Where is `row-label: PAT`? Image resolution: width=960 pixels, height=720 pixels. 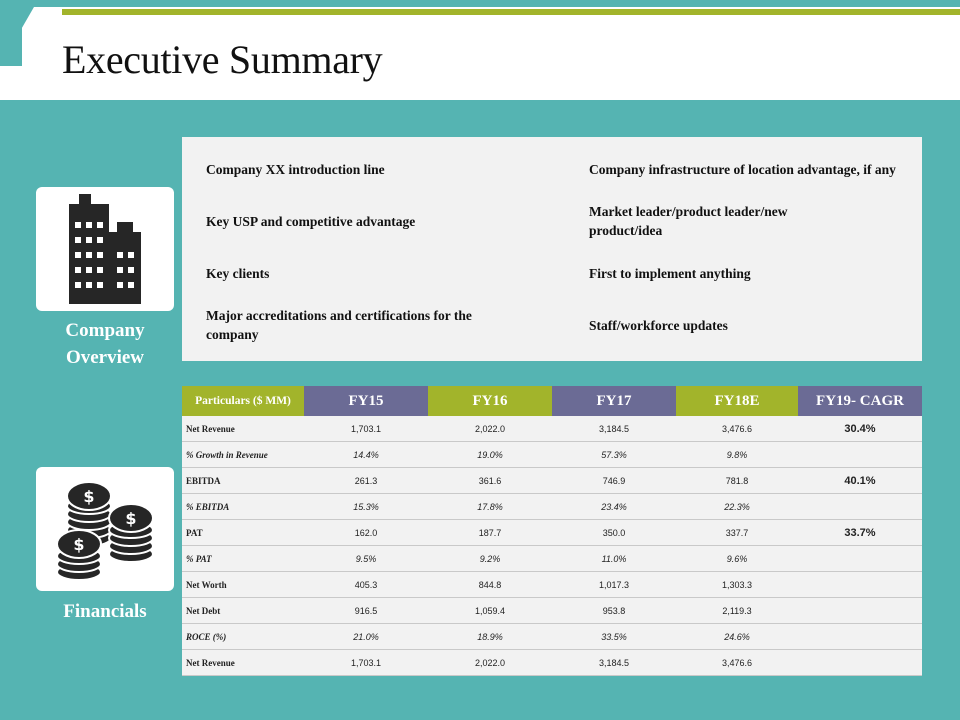
row-label: PAT is located at coordinates (243, 532).